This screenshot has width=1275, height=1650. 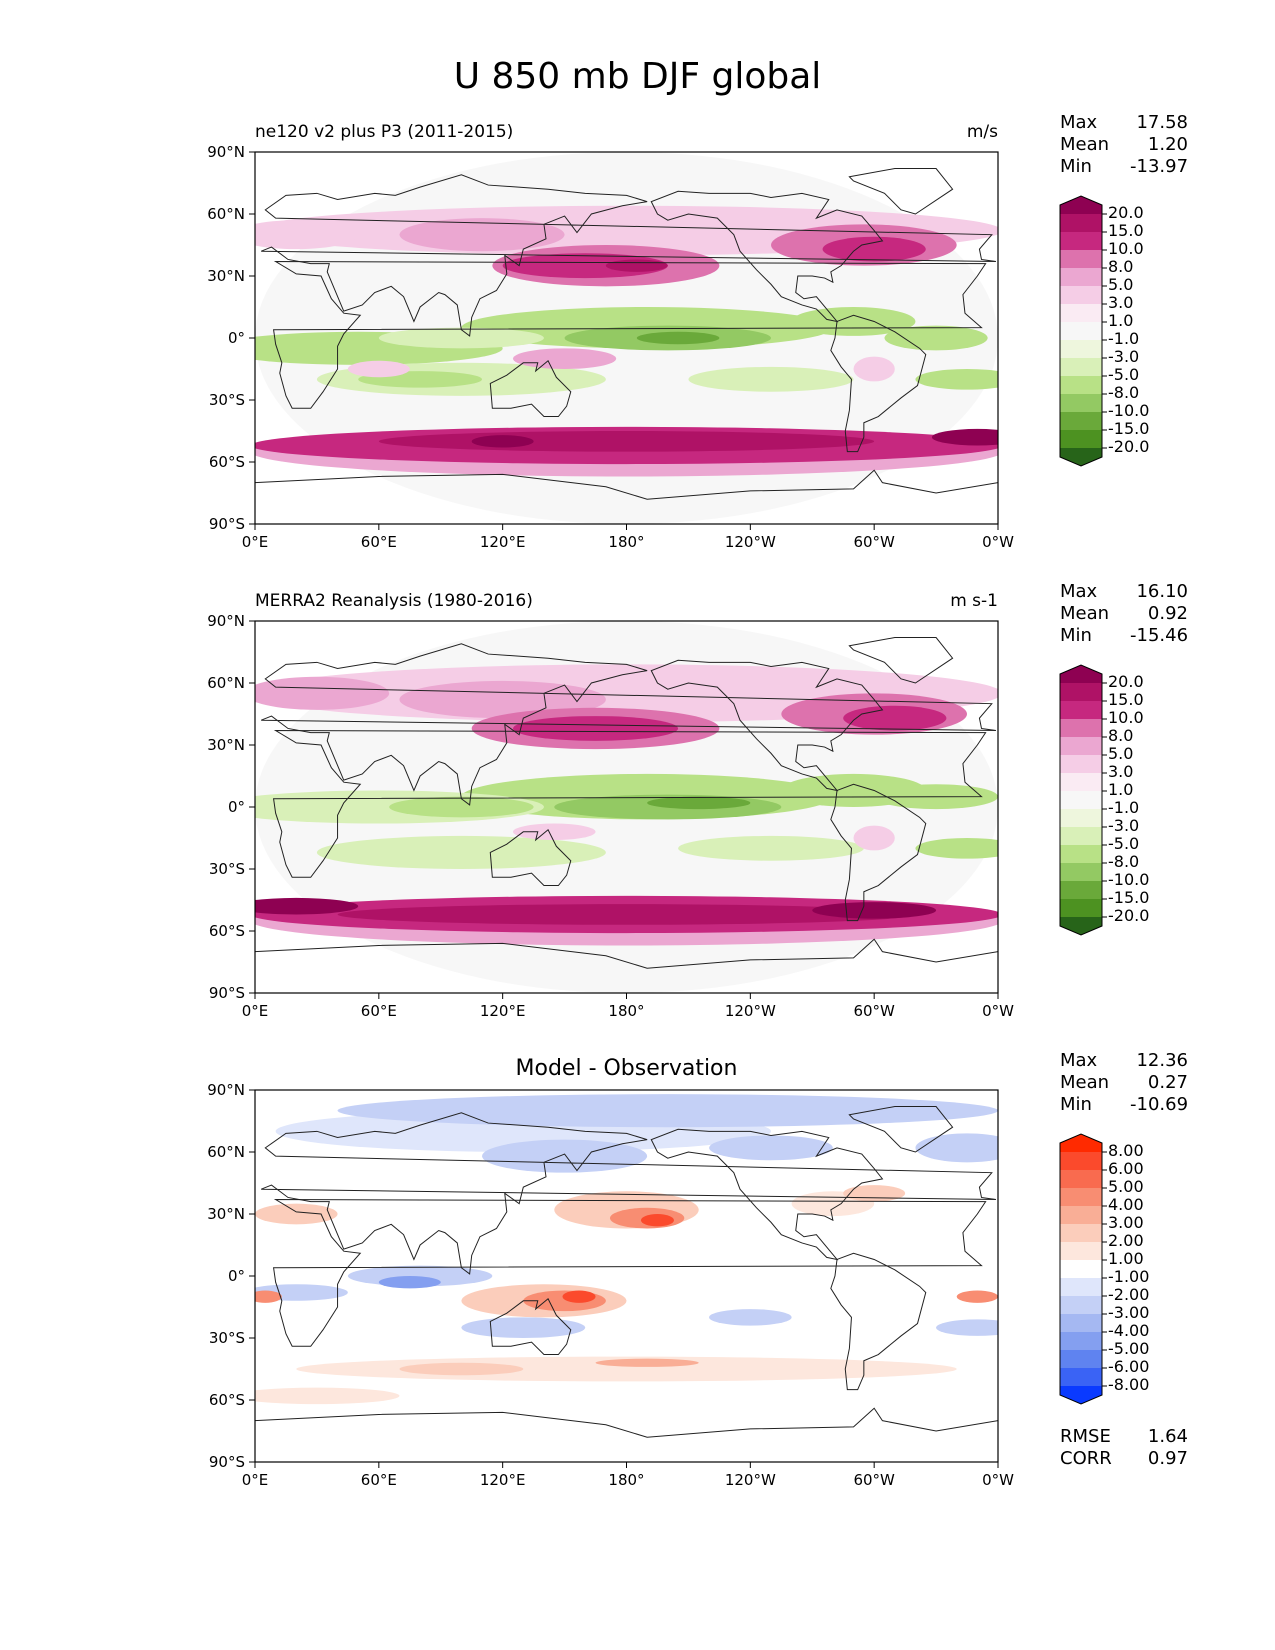 I want to click on lon-tick-label: 0°W, so click(x=998, y=1011).